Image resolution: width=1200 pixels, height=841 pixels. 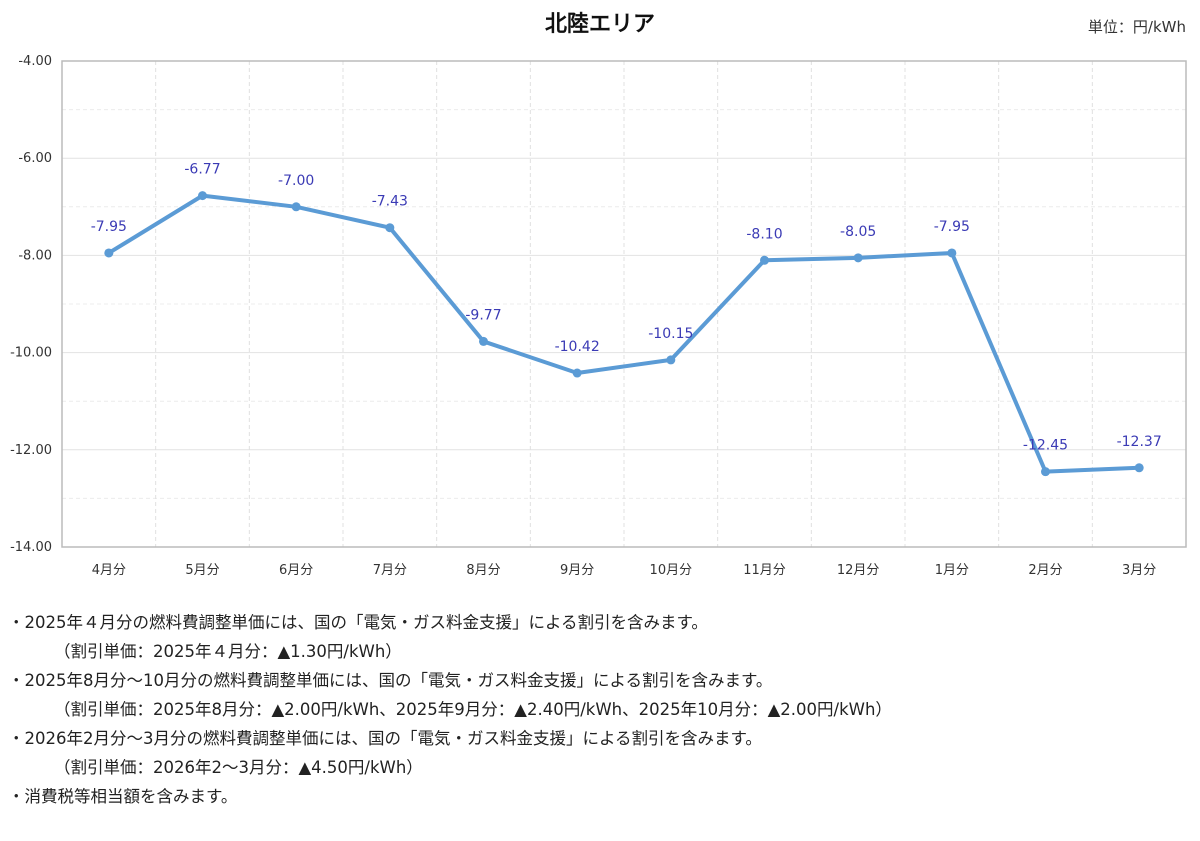 What do you see at coordinates (31, 547) in the screenshot?
I see `y-tick-label: -14.00` at bounding box center [31, 547].